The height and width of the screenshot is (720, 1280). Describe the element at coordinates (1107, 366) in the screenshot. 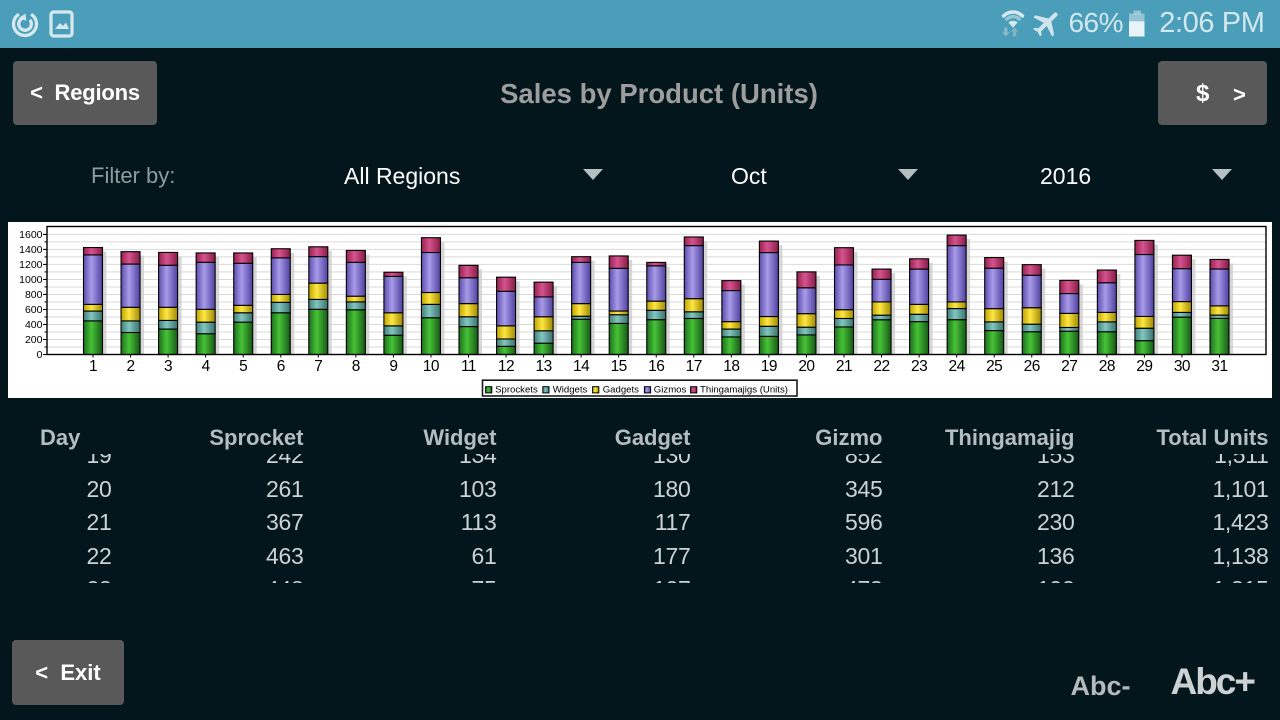

I see `svg-text: 28` at that location.